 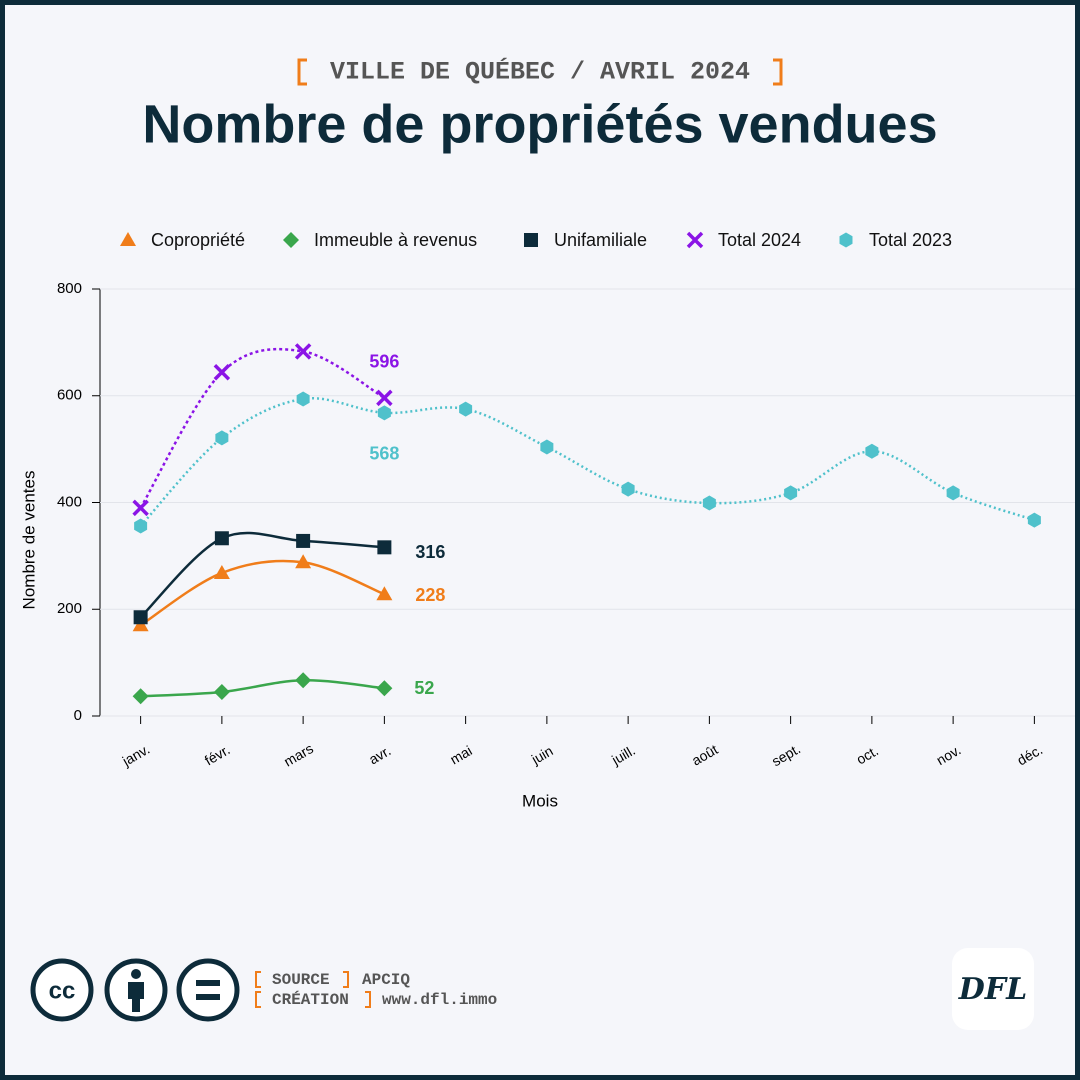 What do you see at coordinates (384, 362) in the screenshot?
I see `data-label: 596` at bounding box center [384, 362].